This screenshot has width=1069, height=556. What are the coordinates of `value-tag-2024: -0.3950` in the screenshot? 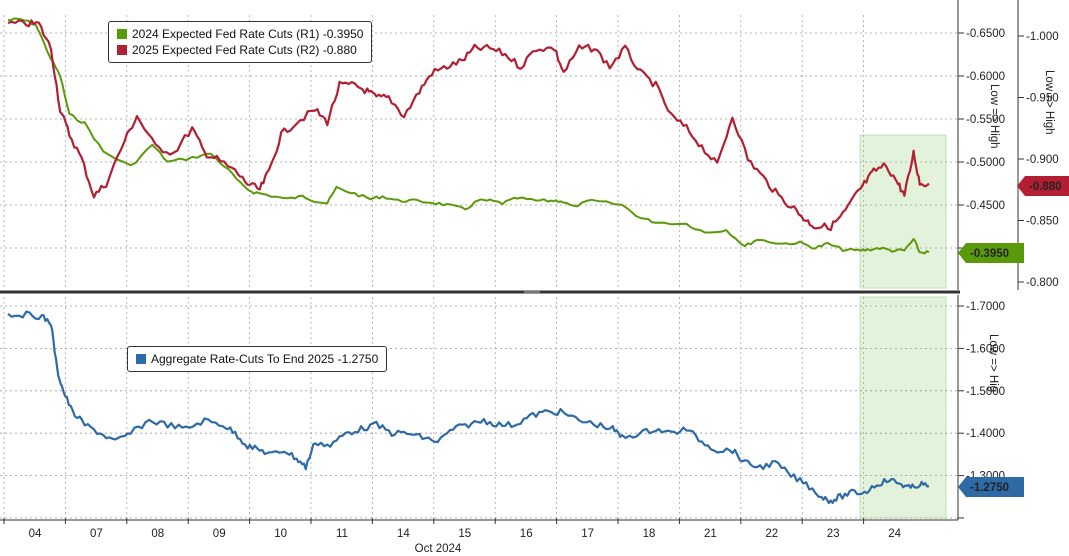 It's located at (991, 253).